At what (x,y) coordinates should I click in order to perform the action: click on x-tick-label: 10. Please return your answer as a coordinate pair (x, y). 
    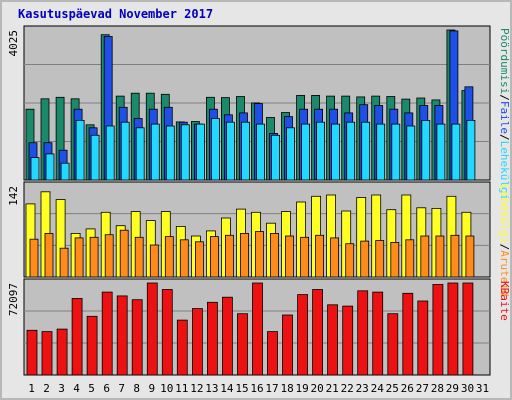
    Looking at the image, I should click on (166, 388).